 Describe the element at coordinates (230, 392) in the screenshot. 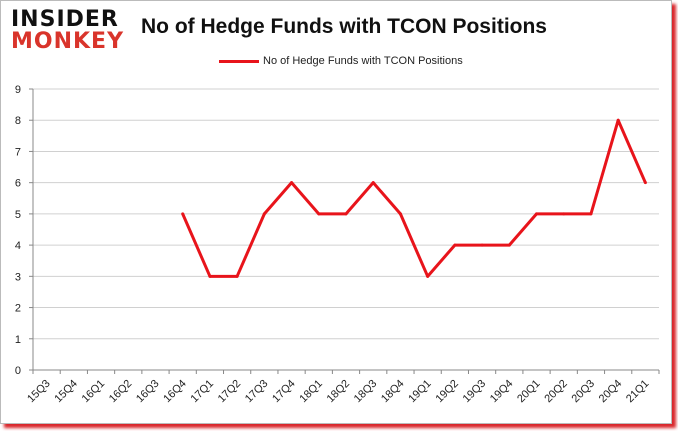

I see `x-tick-label: 17Q2` at that location.